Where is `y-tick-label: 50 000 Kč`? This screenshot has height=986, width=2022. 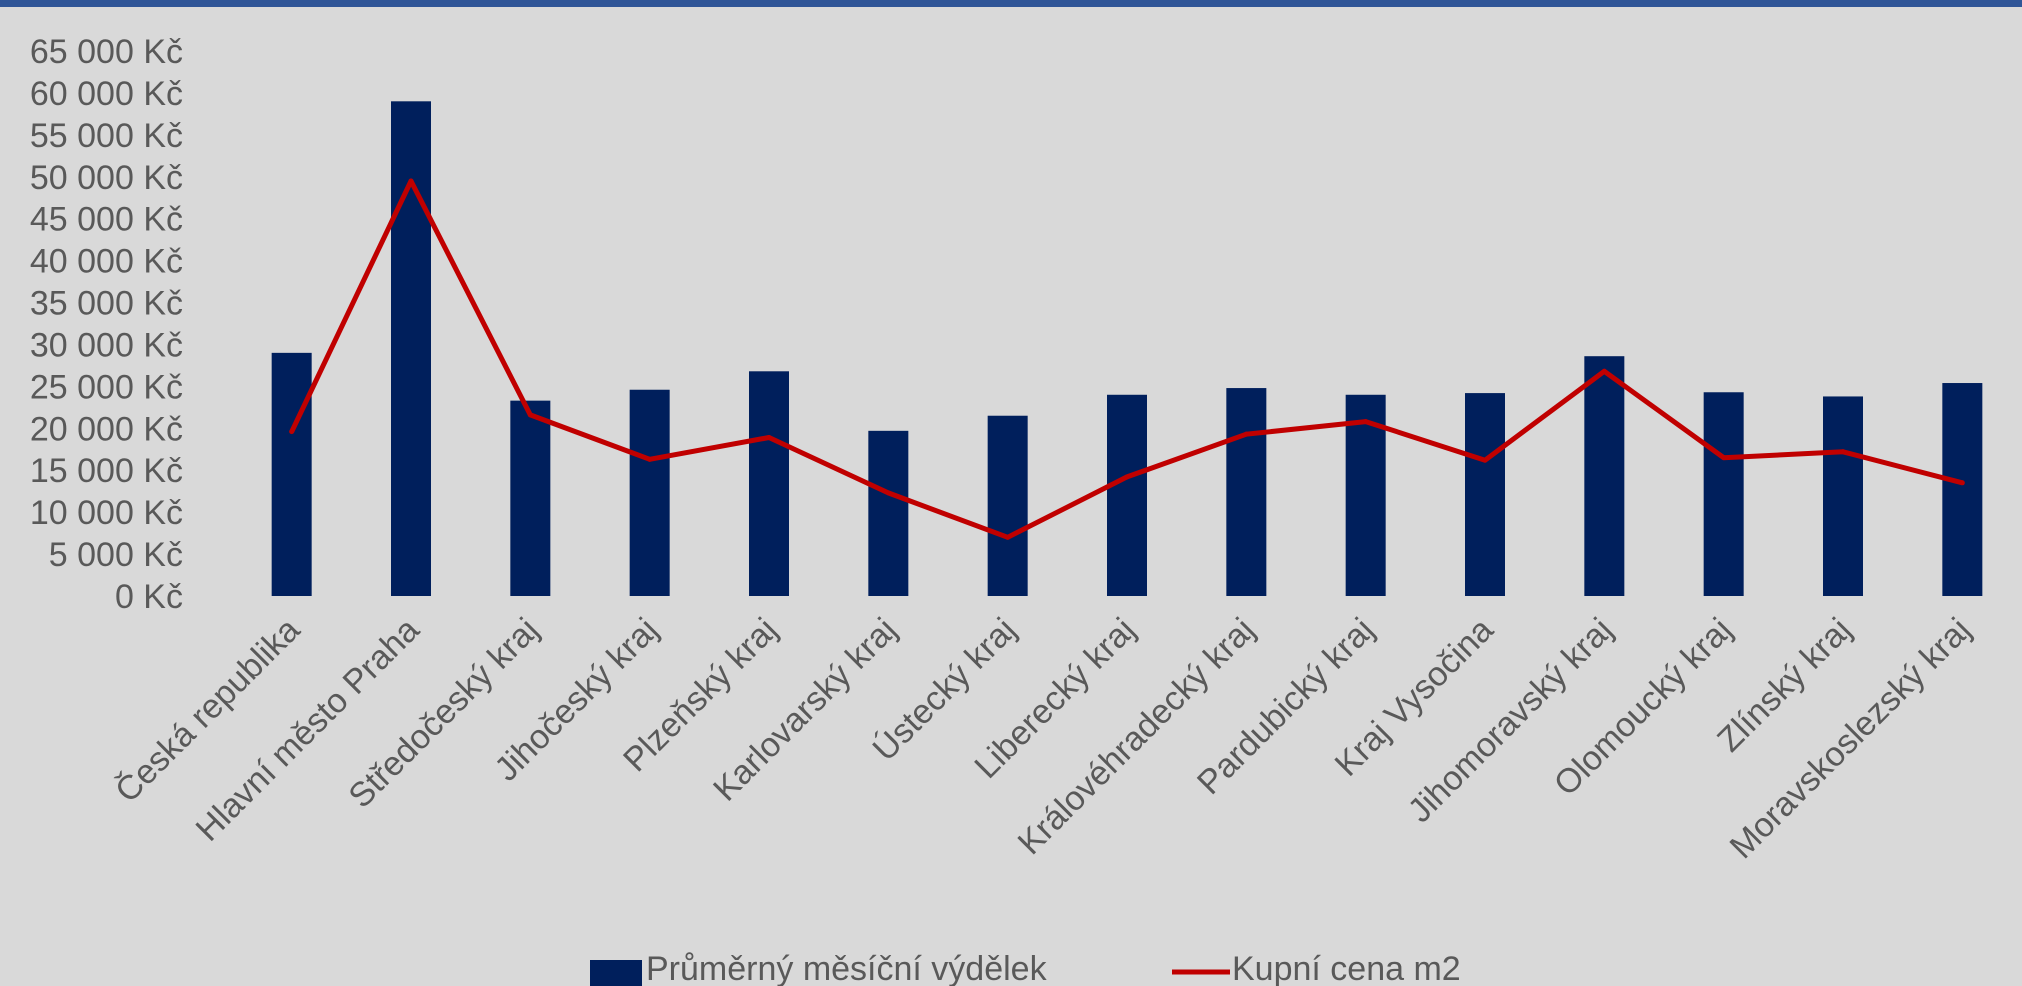 y-tick-label: 50 000 Kč is located at coordinates (106, 178).